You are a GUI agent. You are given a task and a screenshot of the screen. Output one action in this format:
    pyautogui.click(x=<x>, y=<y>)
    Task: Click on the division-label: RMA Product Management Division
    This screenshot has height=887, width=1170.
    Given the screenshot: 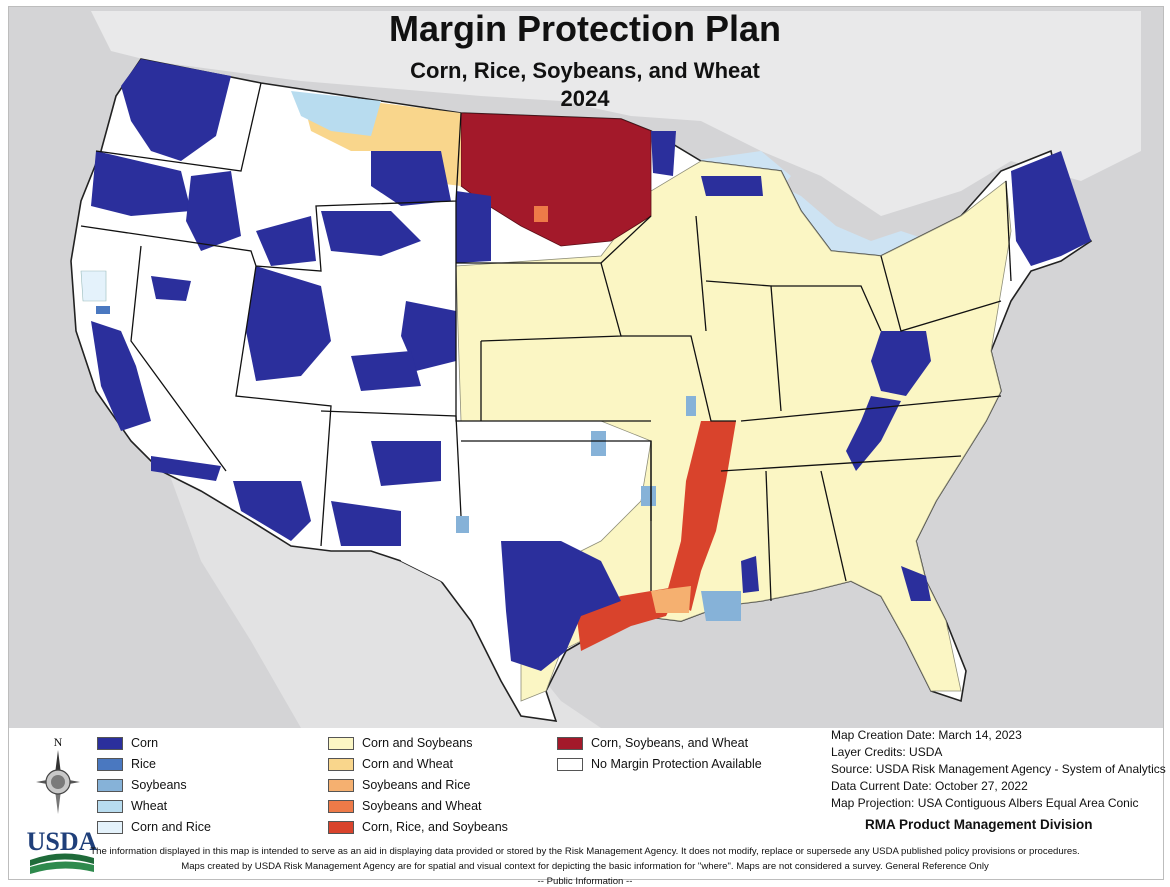 What is the action you would take?
    pyautogui.click(x=979, y=824)
    